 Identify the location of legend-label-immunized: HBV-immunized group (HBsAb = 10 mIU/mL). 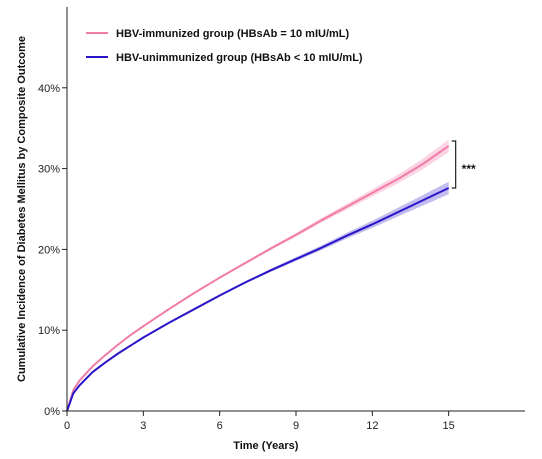
(232, 34).